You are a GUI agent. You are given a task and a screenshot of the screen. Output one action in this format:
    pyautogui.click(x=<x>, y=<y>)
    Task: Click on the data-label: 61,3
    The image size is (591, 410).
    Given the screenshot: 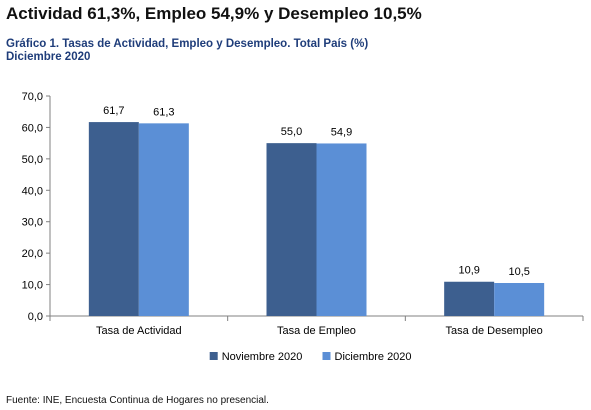 What is the action you would take?
    pyautogui.click(x=163, y=112)
    